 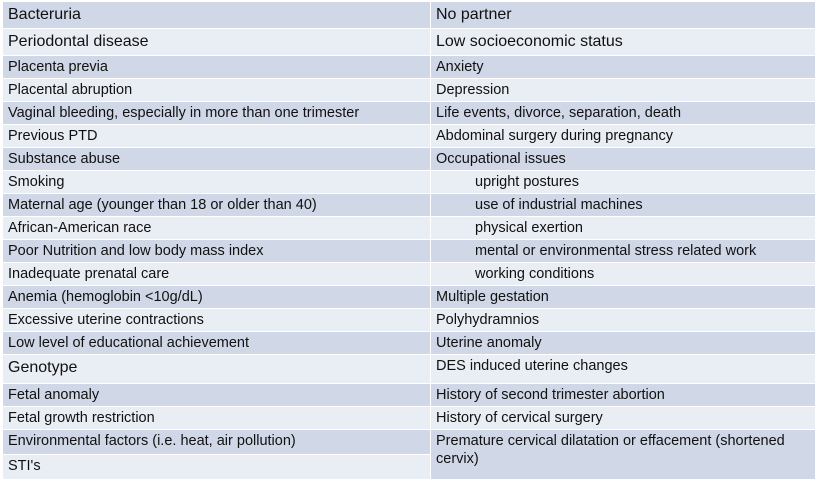 I want to click on right-cell: Depression, so click(x=623, y=90).